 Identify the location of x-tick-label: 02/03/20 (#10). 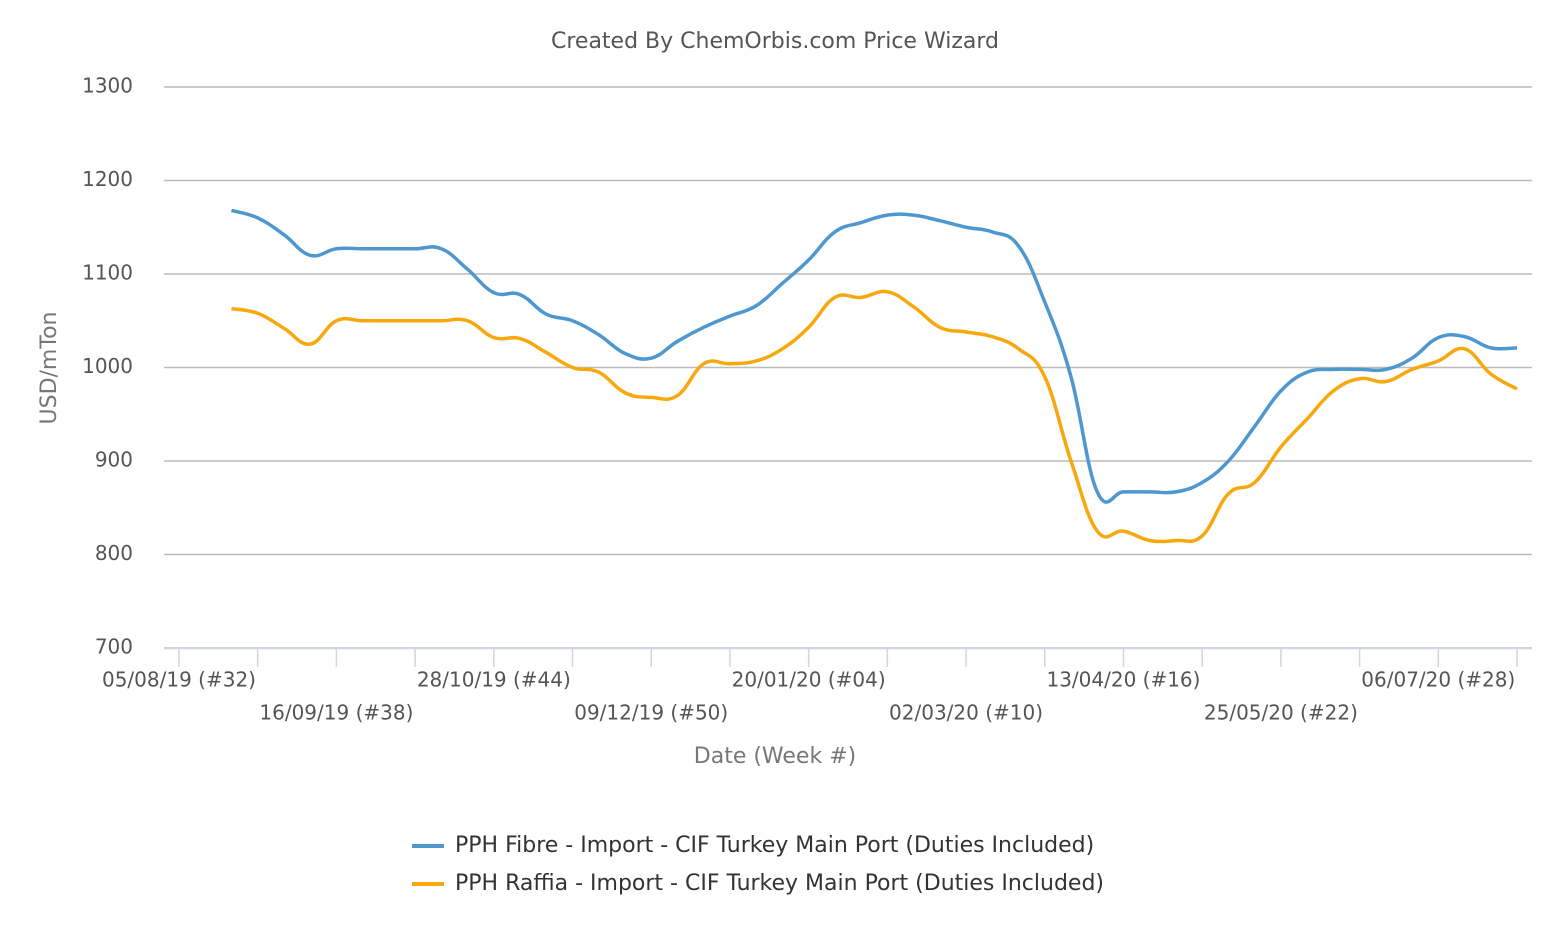
(966, 713).